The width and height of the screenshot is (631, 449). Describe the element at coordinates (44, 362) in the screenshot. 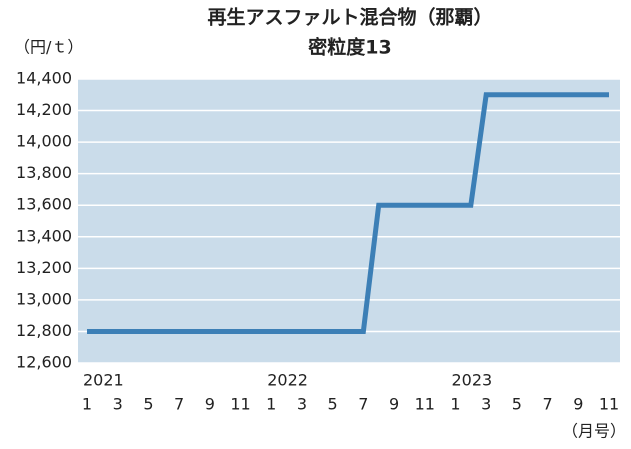

I see `y-tick-label: 12,600` at that location.